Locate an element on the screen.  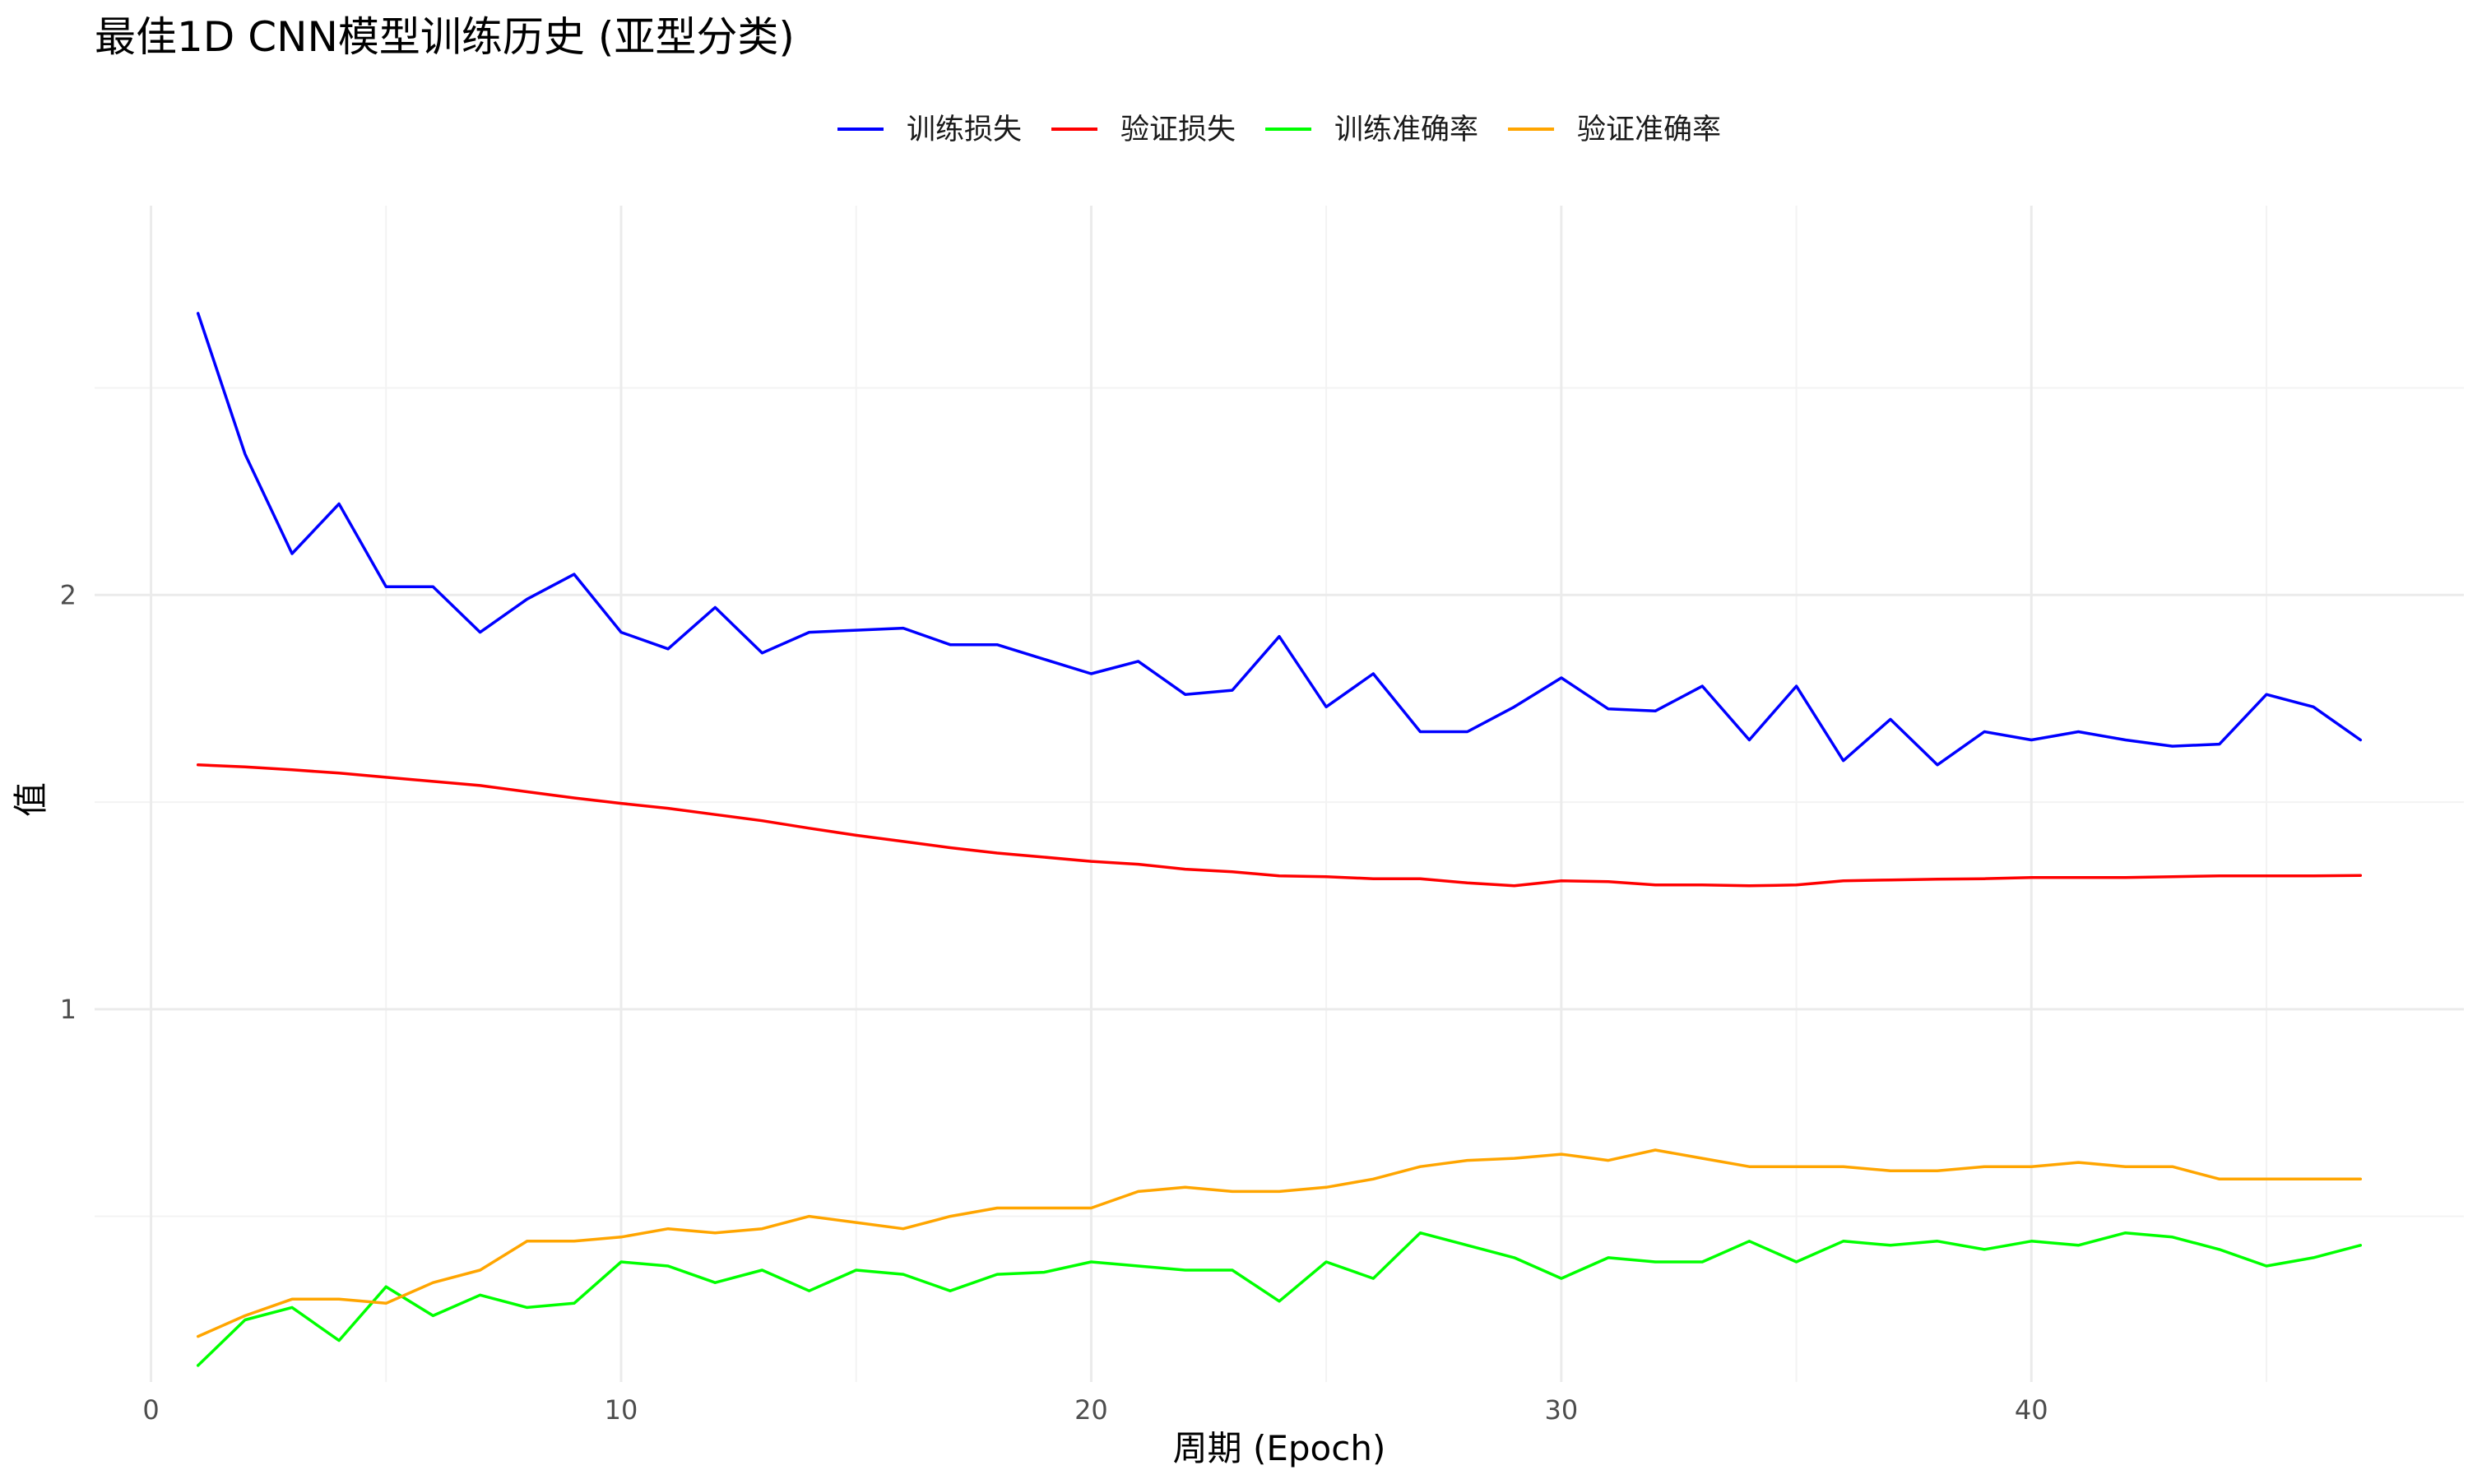
y-tick-label: 2 is located at coordinates (68, 594).